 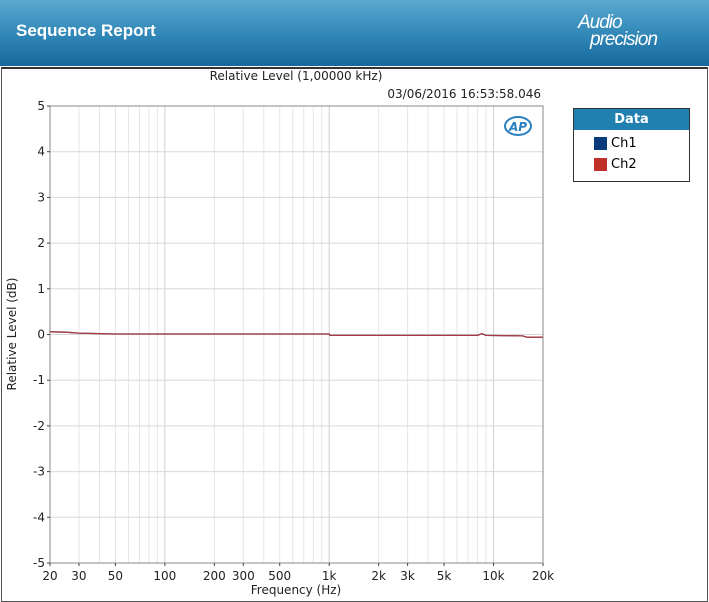 I want to click on x-tick-label: 20k, so click(x=543, y=576).